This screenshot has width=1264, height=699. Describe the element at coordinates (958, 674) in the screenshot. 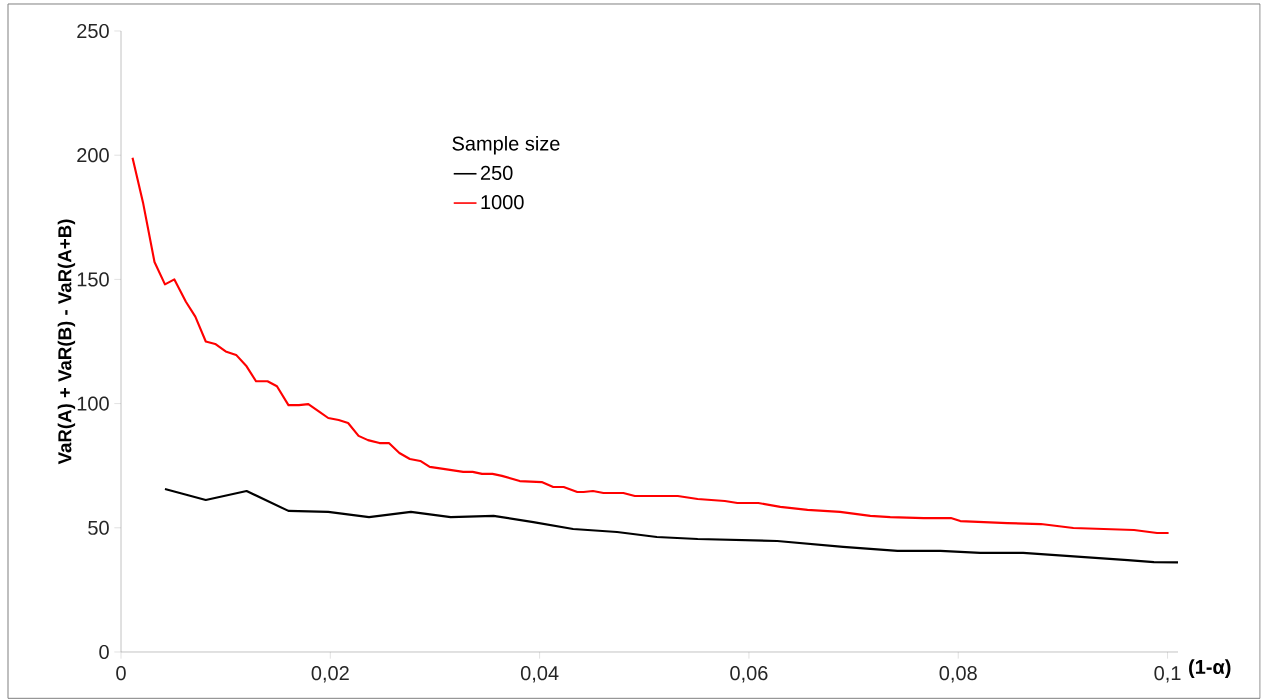

I see `x-tick-label: 0,08` at that location.